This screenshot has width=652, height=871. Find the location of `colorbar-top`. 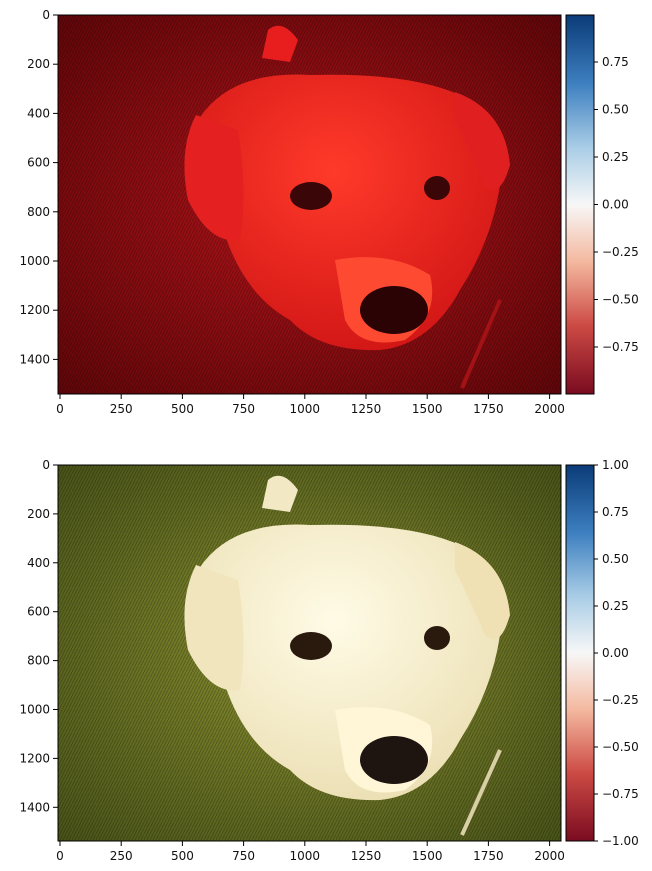

colorbar-top is located at coordinates (580, 204).